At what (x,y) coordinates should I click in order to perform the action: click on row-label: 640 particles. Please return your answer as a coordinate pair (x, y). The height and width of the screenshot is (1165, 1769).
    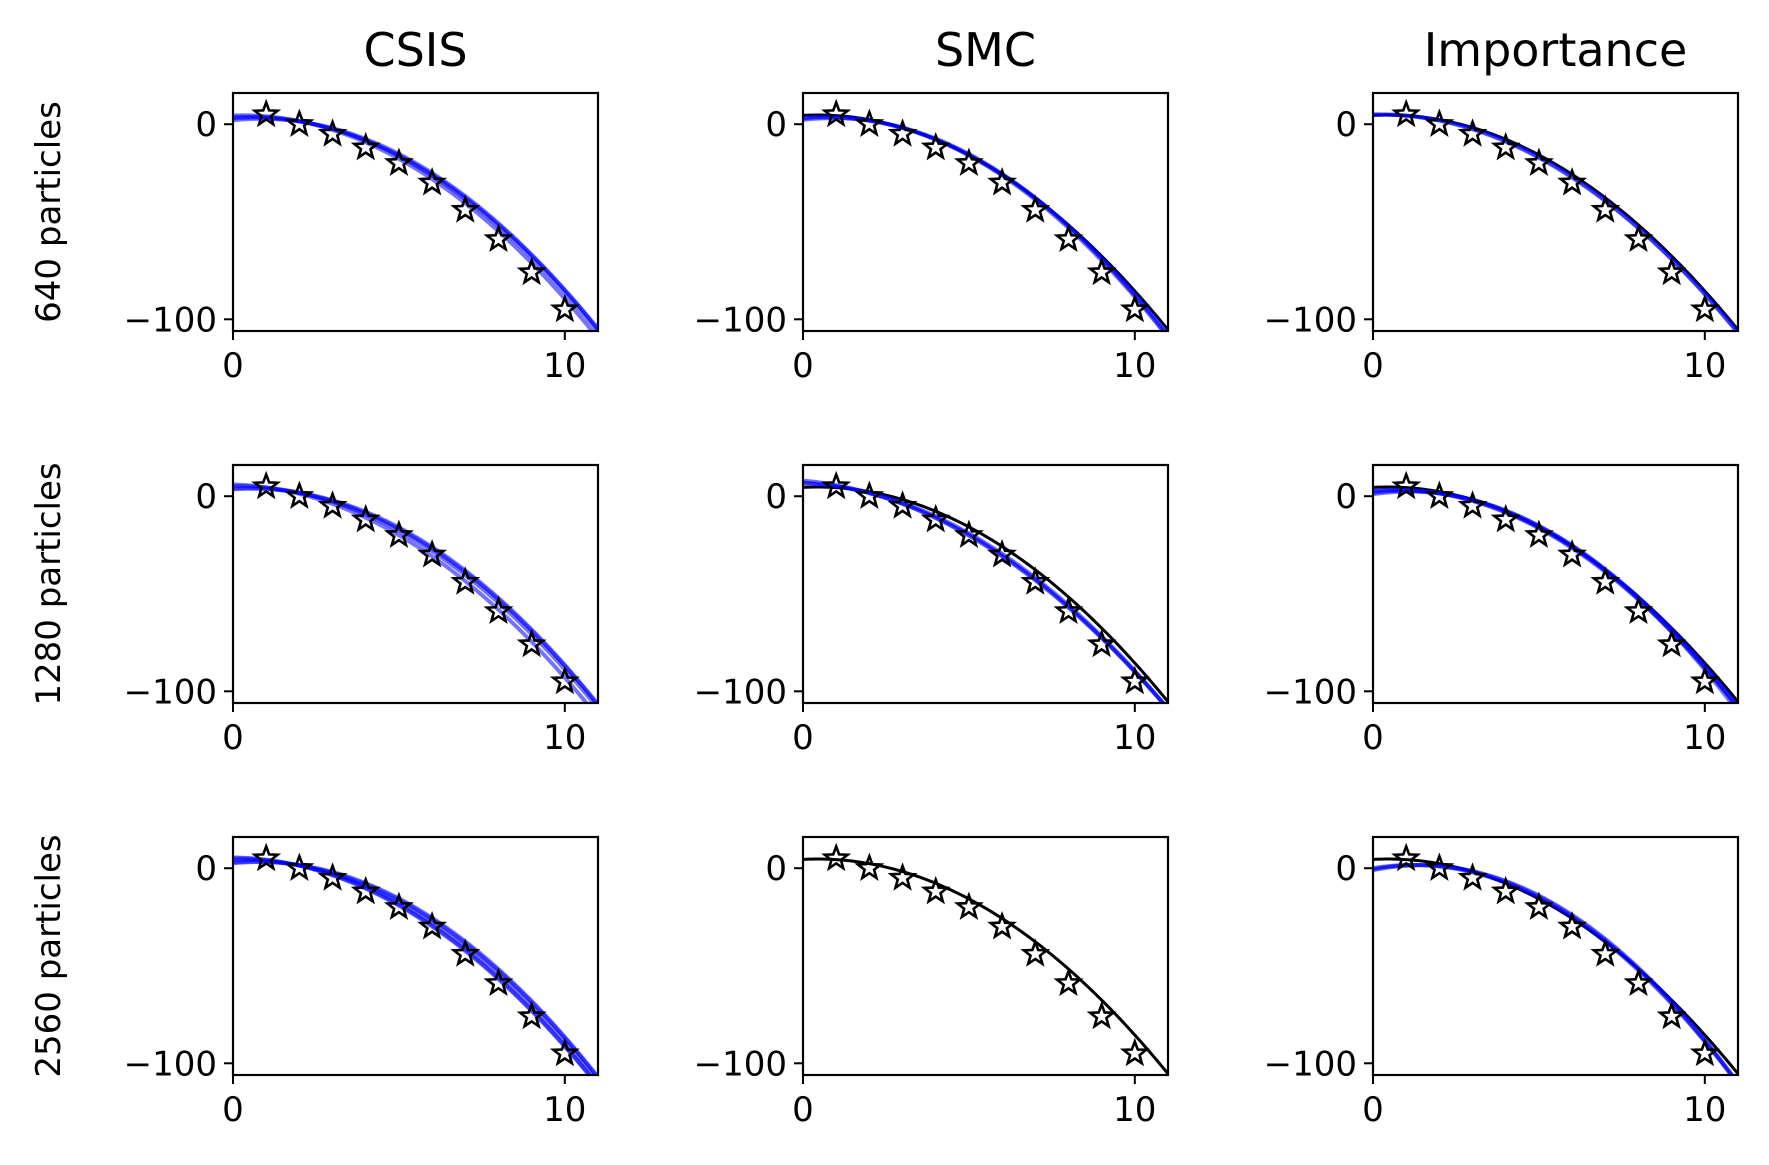
    Looking at the image, I should click on (49, 212).